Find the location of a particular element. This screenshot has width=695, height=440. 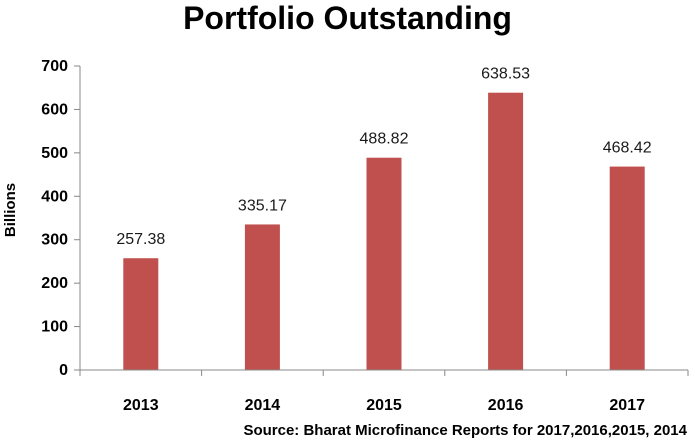

x-tick-label: 2015 is located at coordinates (384, 405).